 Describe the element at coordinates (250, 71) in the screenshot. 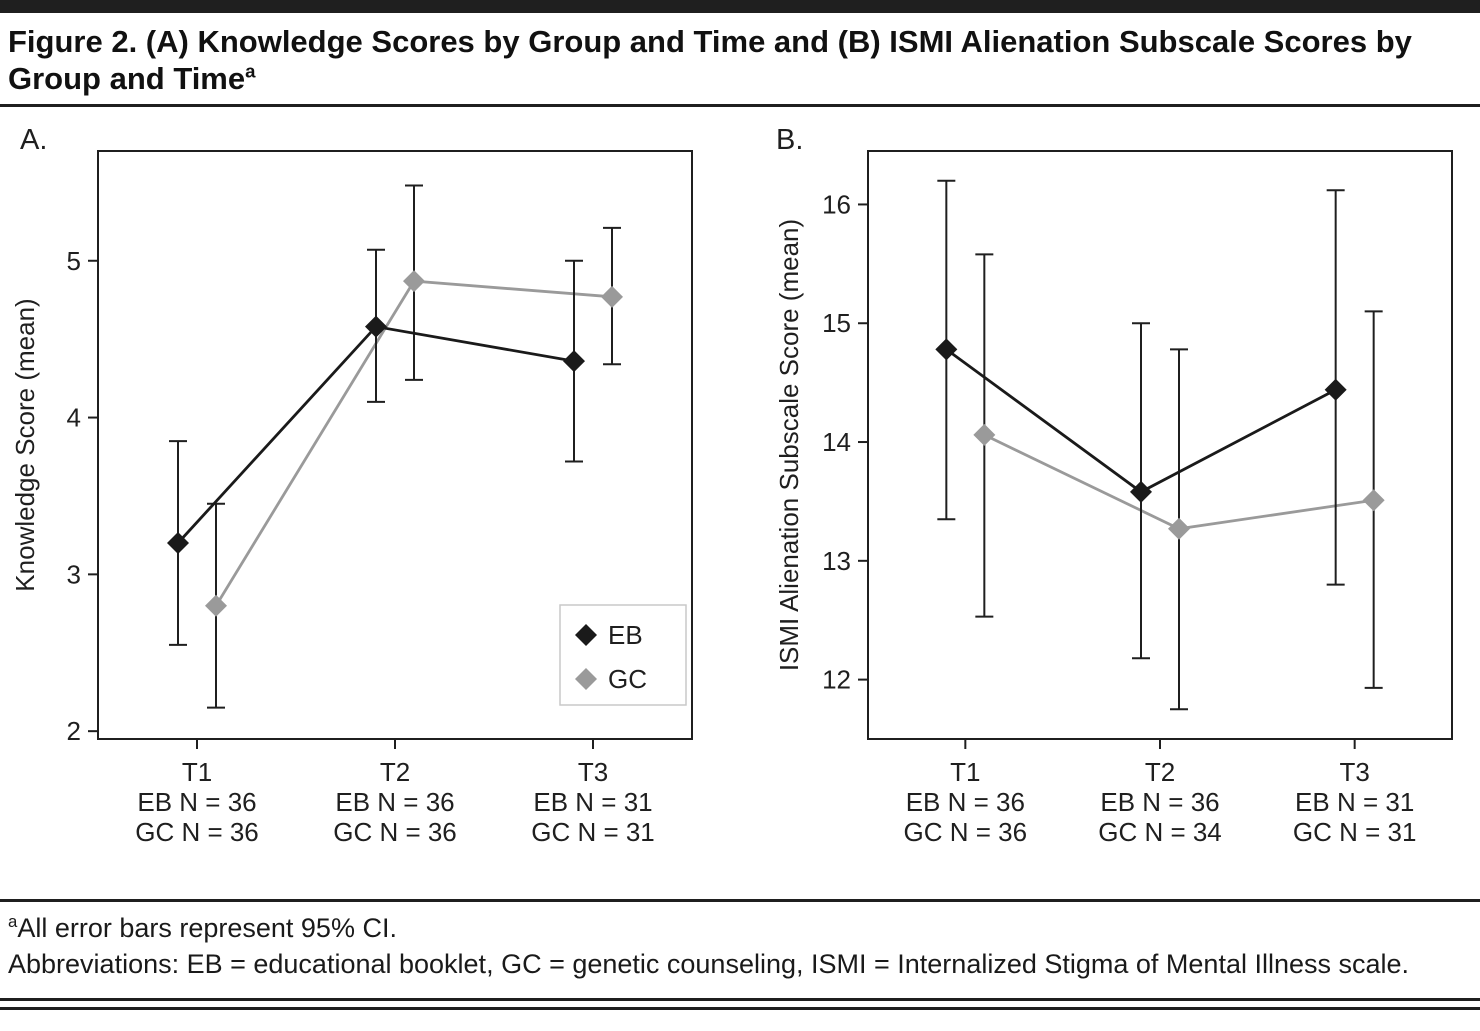

I see `figure-title-superscript: a` at that location.